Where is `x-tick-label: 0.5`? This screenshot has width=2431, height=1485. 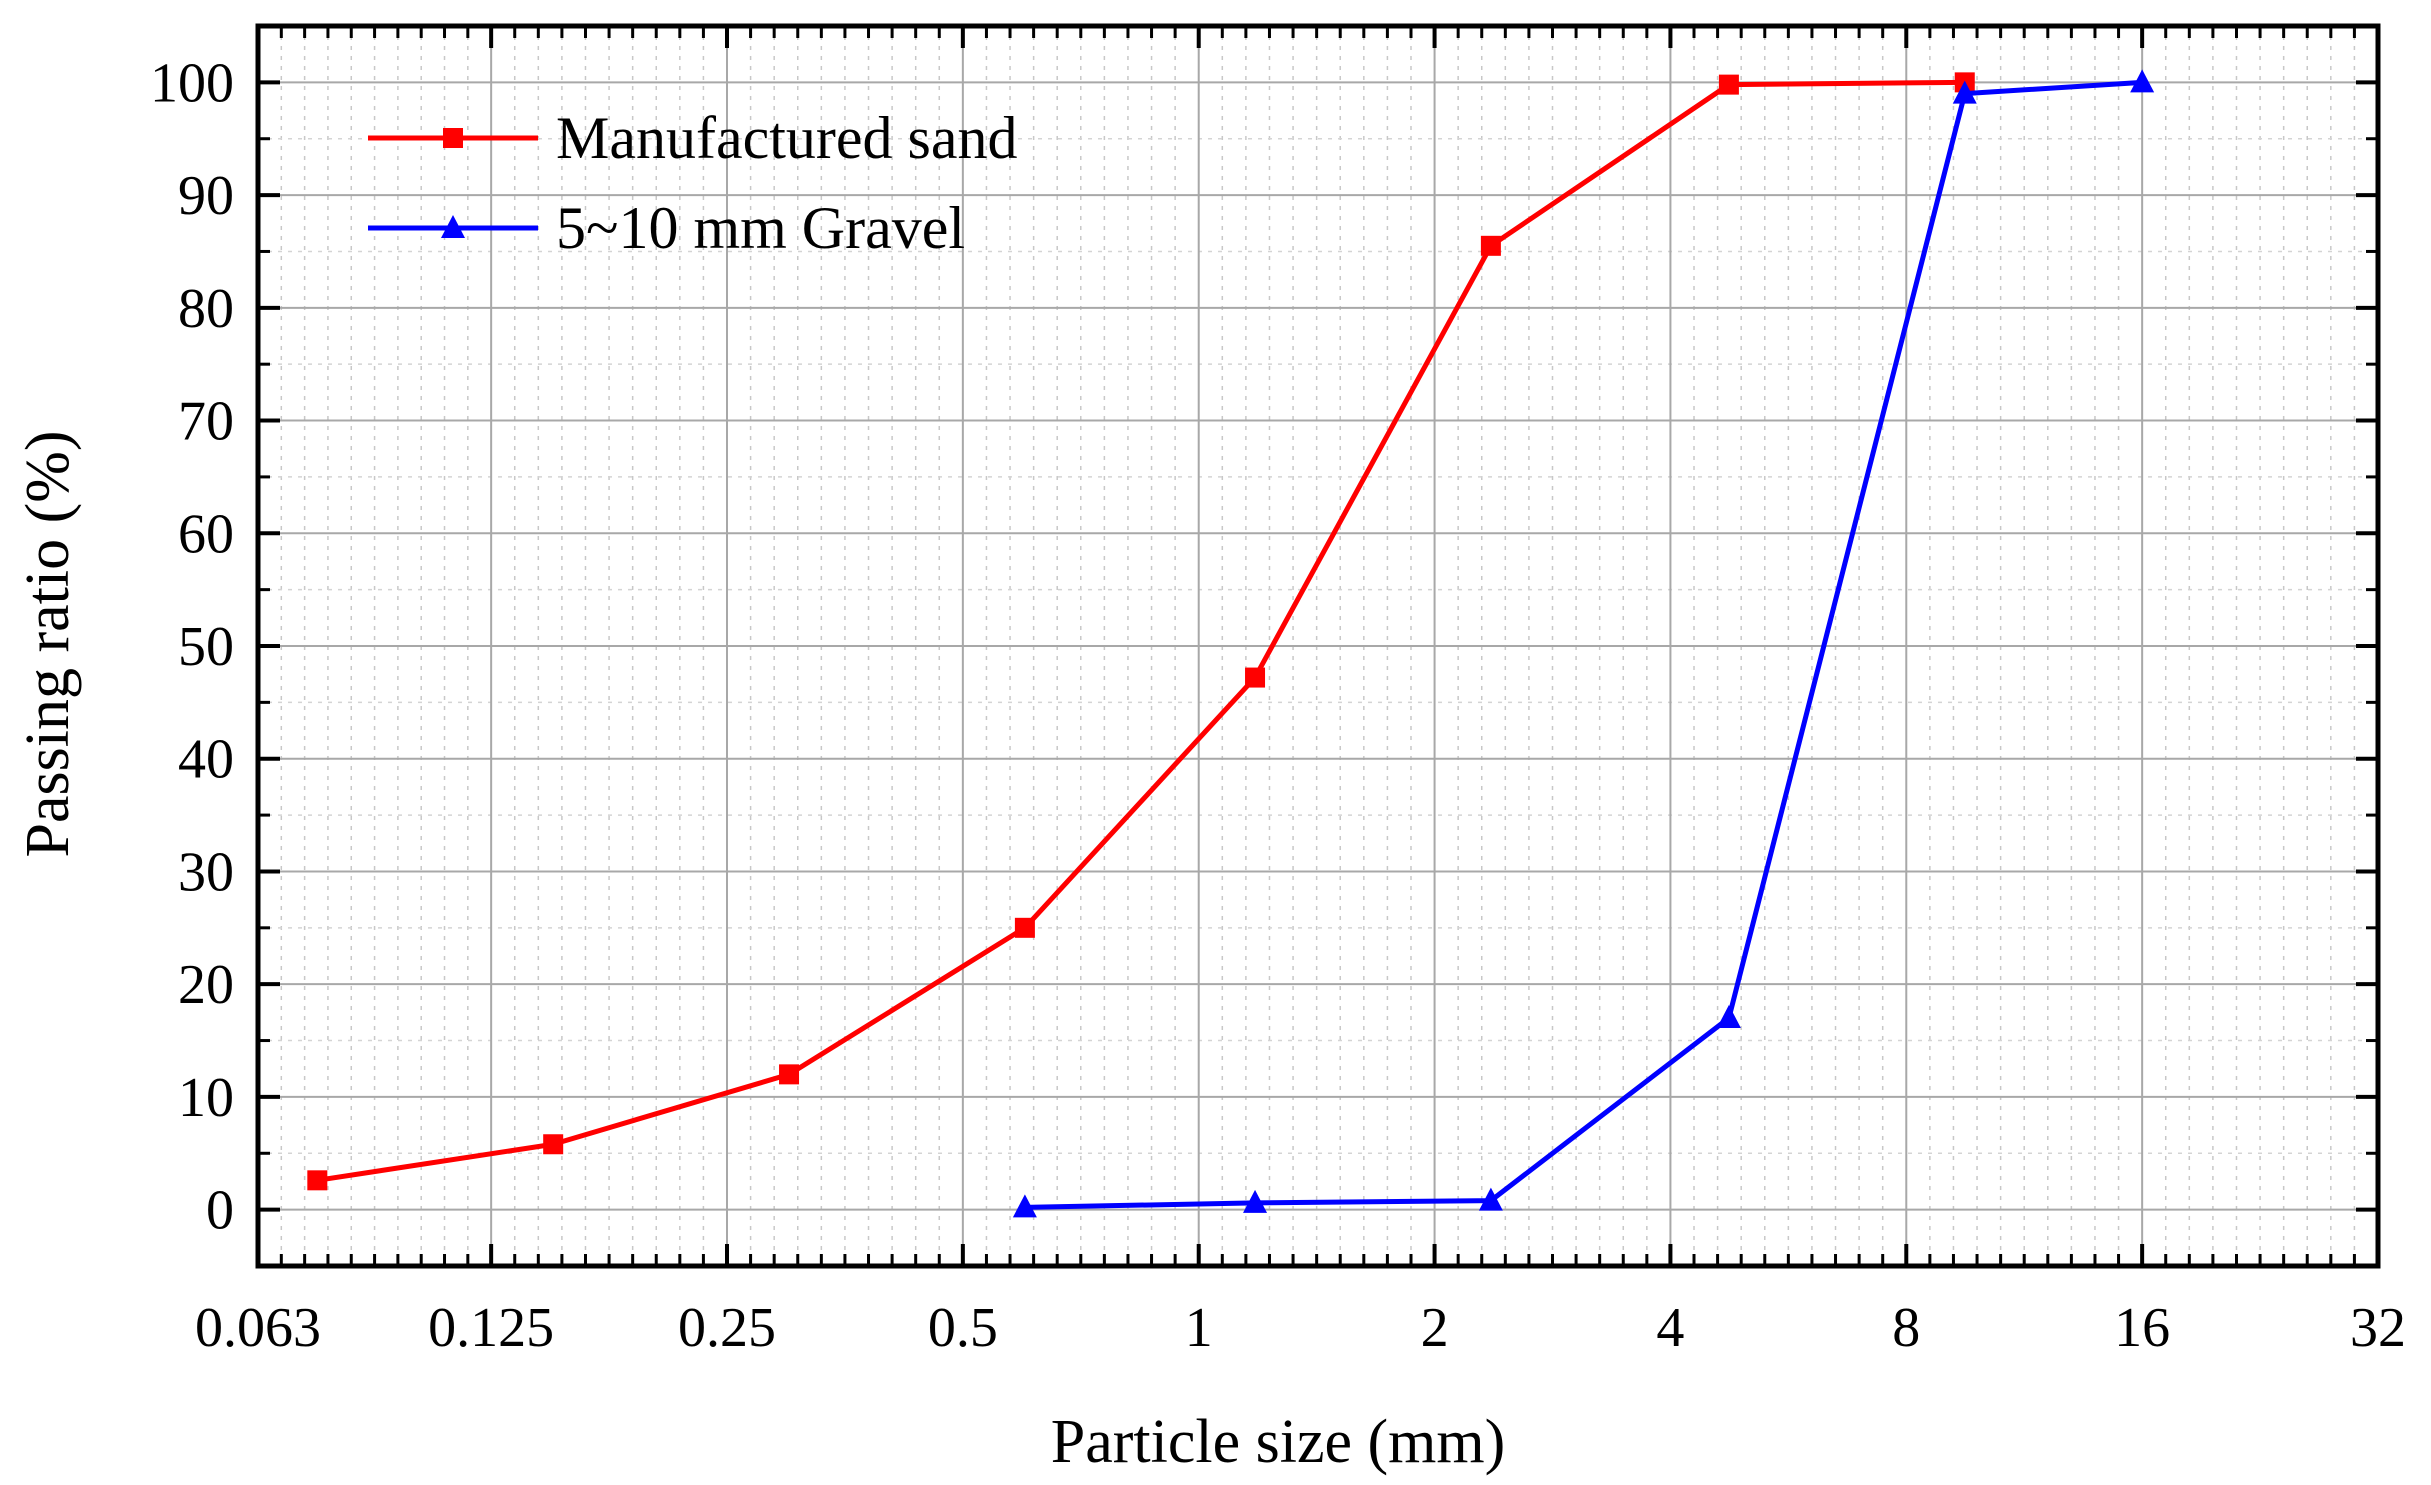
x-tick-label: 0.5 is located at coordinates (963, 1328).